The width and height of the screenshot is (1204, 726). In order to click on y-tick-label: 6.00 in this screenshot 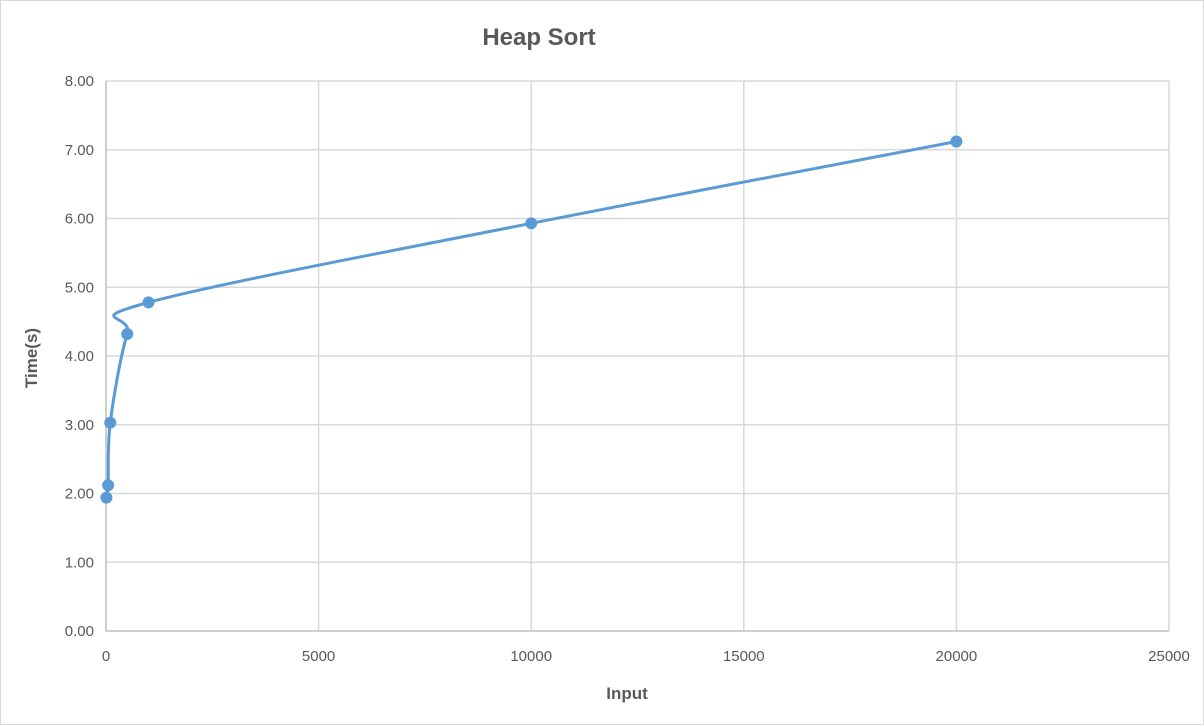, I will do `click(79, 219)`.